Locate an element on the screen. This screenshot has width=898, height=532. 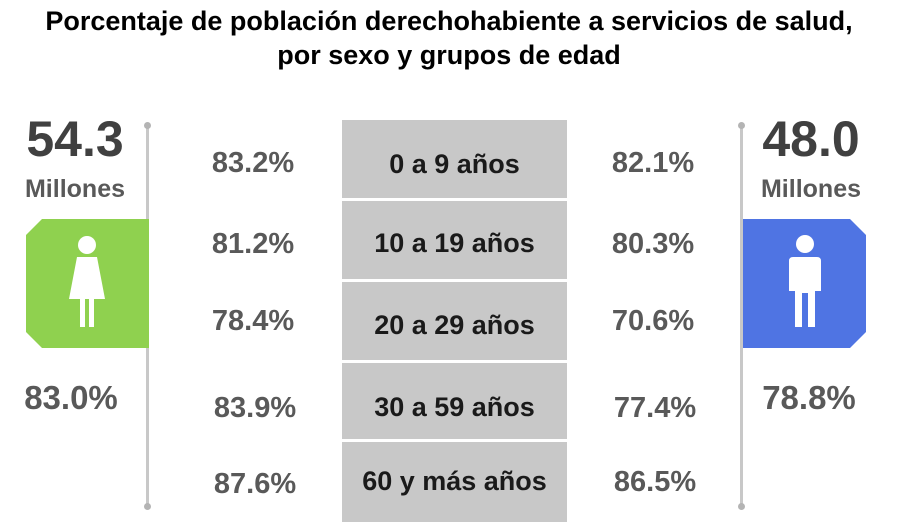
male-population: 48.0 is located at coordinates (811, 139).